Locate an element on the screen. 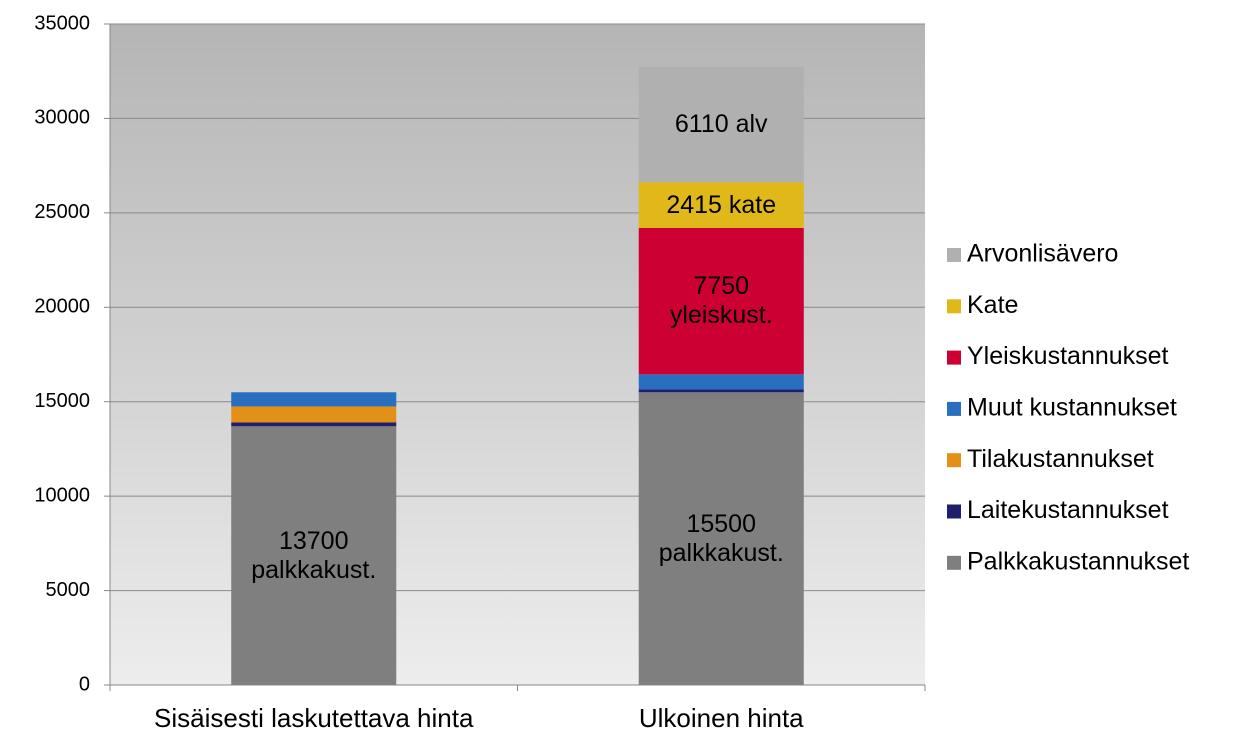 This screenshot has height=734, width=1253. data-label: 13700 palkkakust. is located at coordinates (314, 555).